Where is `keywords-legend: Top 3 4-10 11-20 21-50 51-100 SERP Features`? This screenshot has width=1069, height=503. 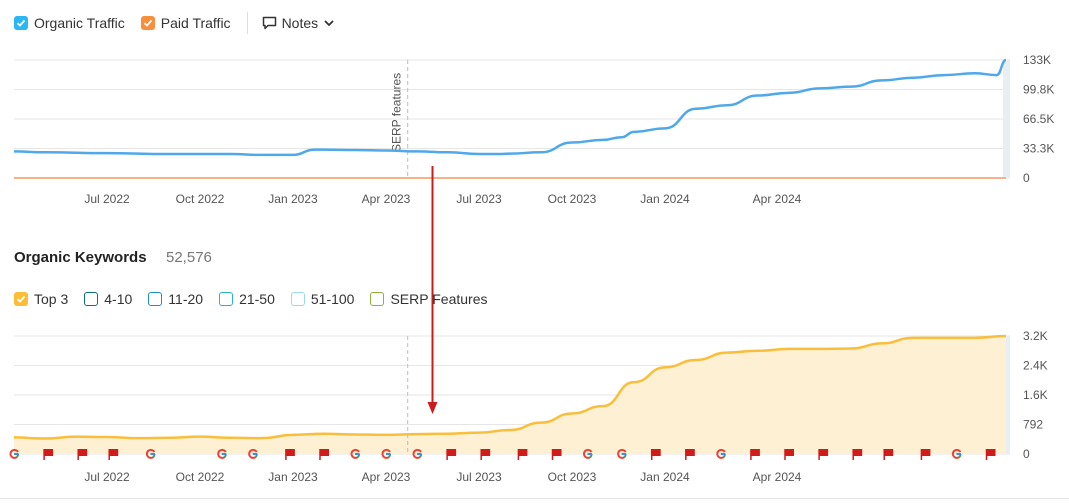 keywords-legend: Top 3 4-10 11-20 21-50 51-100 SERP Features is located at coordinates (258, 299).